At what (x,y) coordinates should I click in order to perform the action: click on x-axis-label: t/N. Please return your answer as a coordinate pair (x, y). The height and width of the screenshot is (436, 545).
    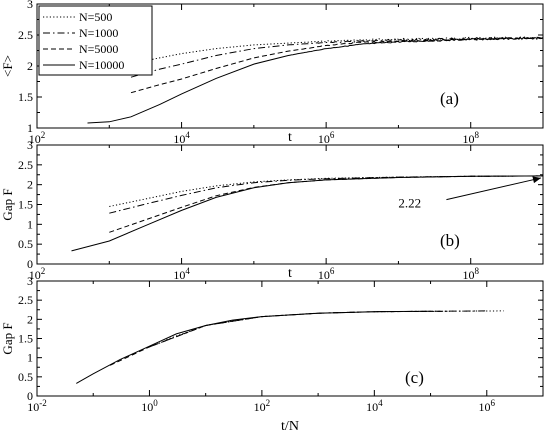
    Looking at the image, I should click on (290, 426).